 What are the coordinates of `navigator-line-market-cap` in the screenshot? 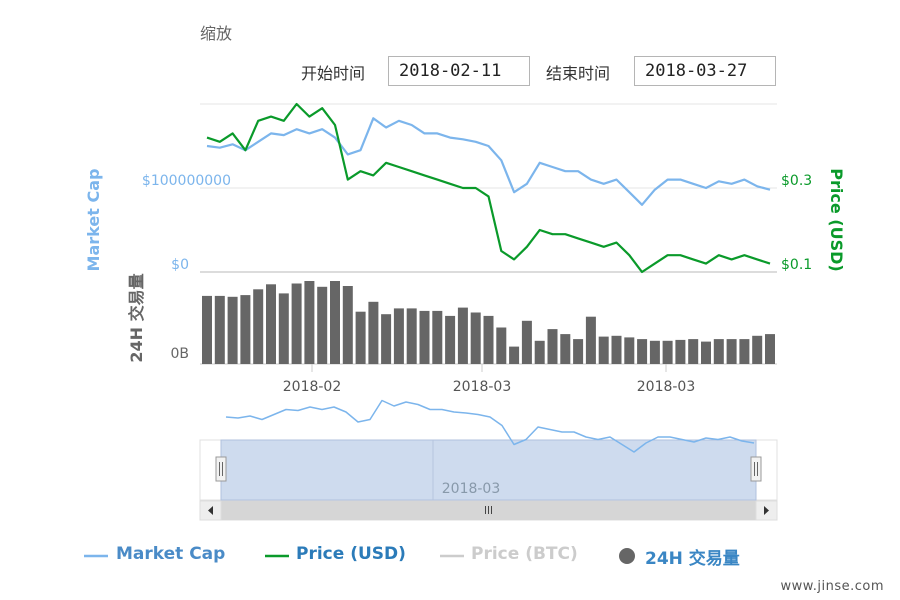 It's located at (490, 426).